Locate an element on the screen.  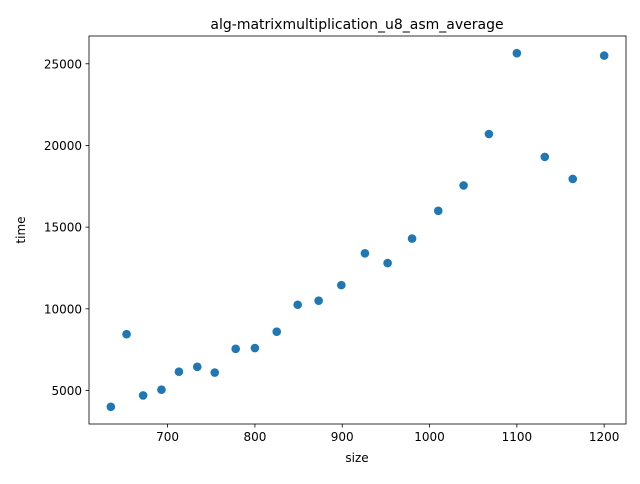
x-axis: 700 800 900 1000 1100 1200 is located at coordinates (387, 434).